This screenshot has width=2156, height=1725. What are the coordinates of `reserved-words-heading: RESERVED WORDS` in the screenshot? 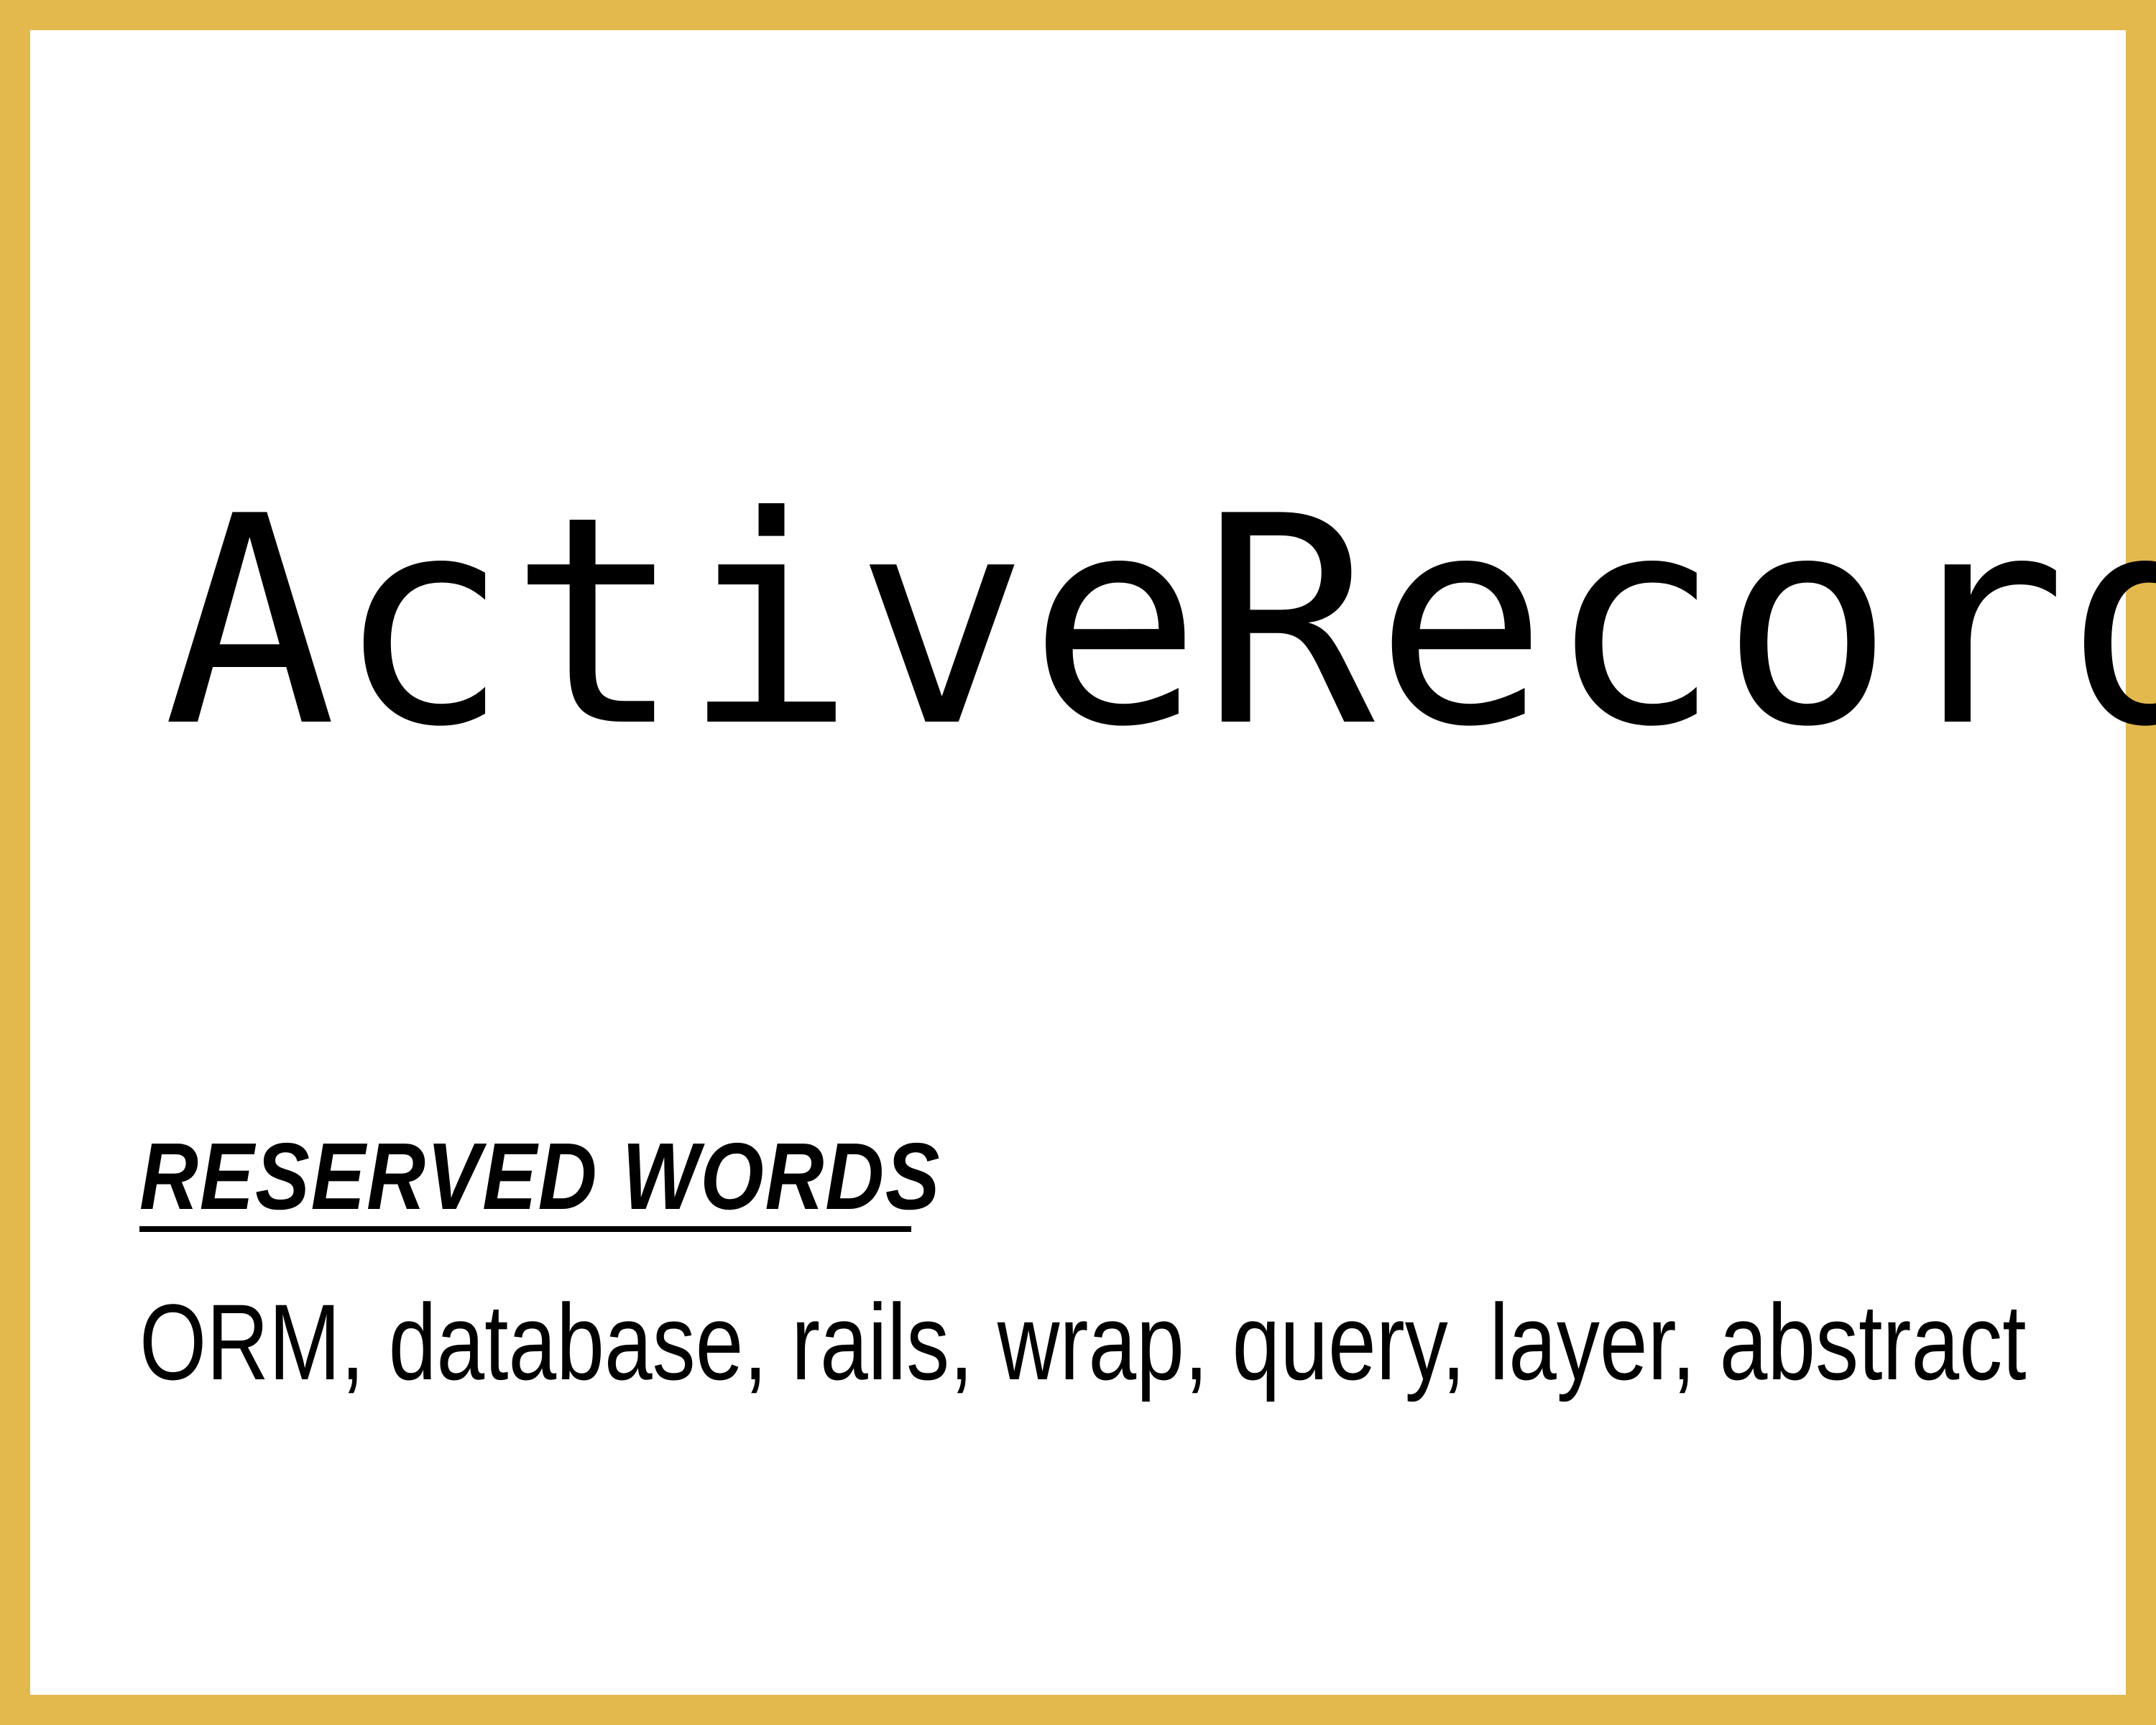 It's located at (540, 1176).